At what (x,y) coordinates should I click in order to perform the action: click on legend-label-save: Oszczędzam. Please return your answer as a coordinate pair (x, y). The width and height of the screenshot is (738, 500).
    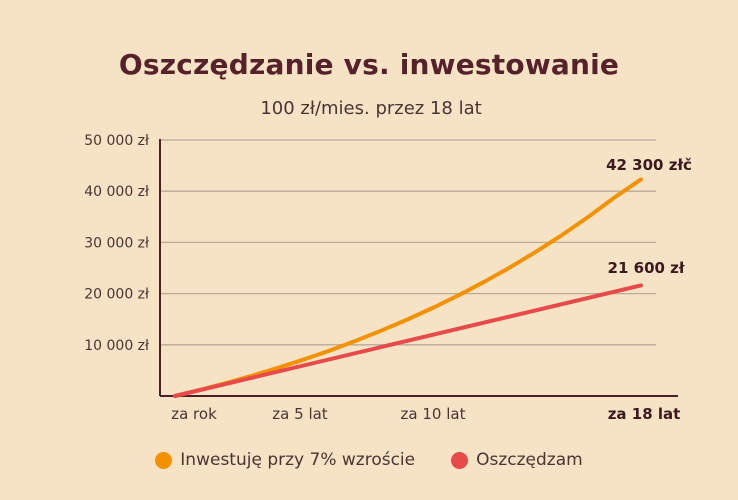
    Looking at the image, I should click on (529, 460).